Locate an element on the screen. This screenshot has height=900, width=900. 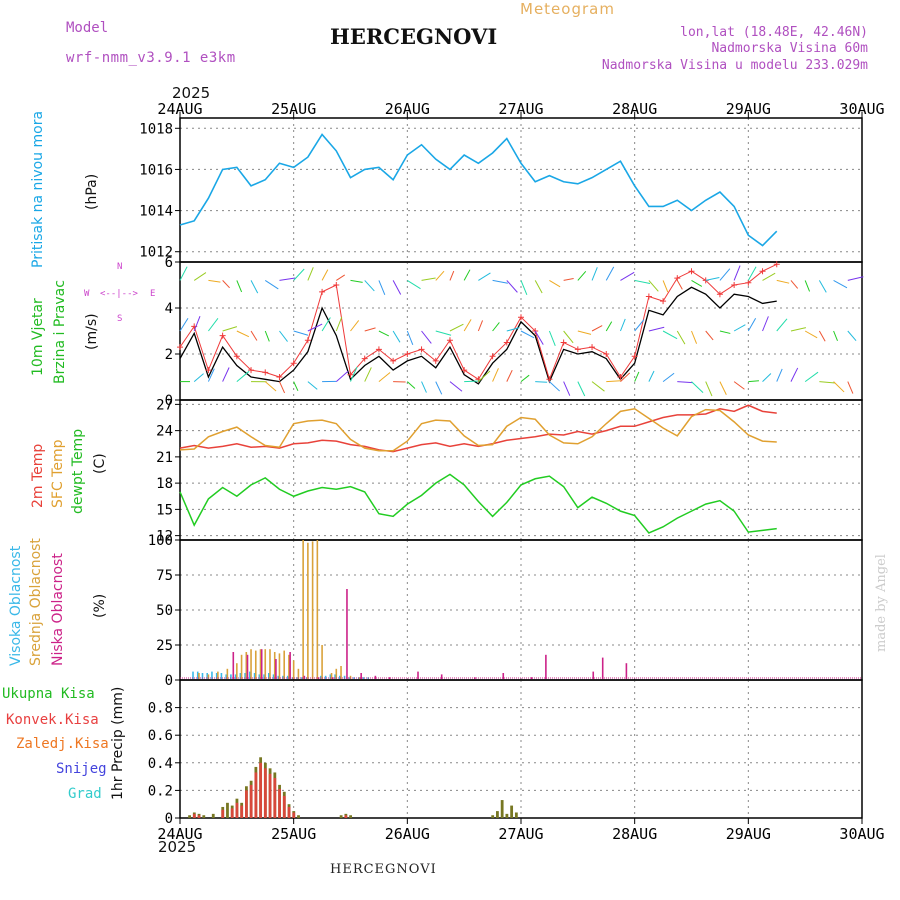
x-tick-label-top: 26AUG is located at coordinates (407, 109).